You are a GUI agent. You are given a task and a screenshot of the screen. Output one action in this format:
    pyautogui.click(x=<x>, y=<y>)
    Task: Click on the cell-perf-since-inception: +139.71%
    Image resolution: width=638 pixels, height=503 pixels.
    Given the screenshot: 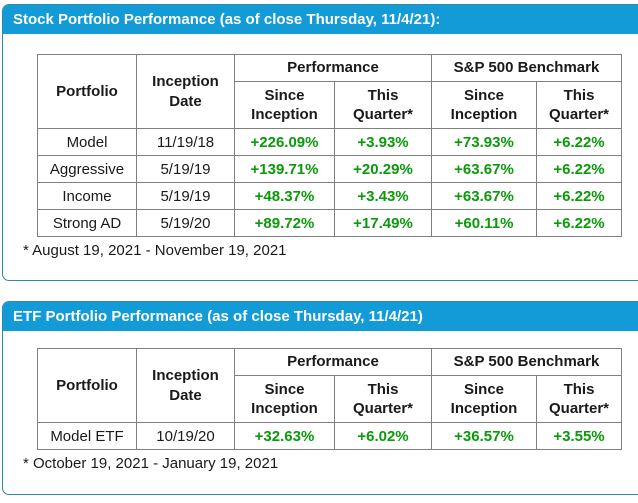 What is the action you would take?
    pyautogui.click(x=284, y=169)
    